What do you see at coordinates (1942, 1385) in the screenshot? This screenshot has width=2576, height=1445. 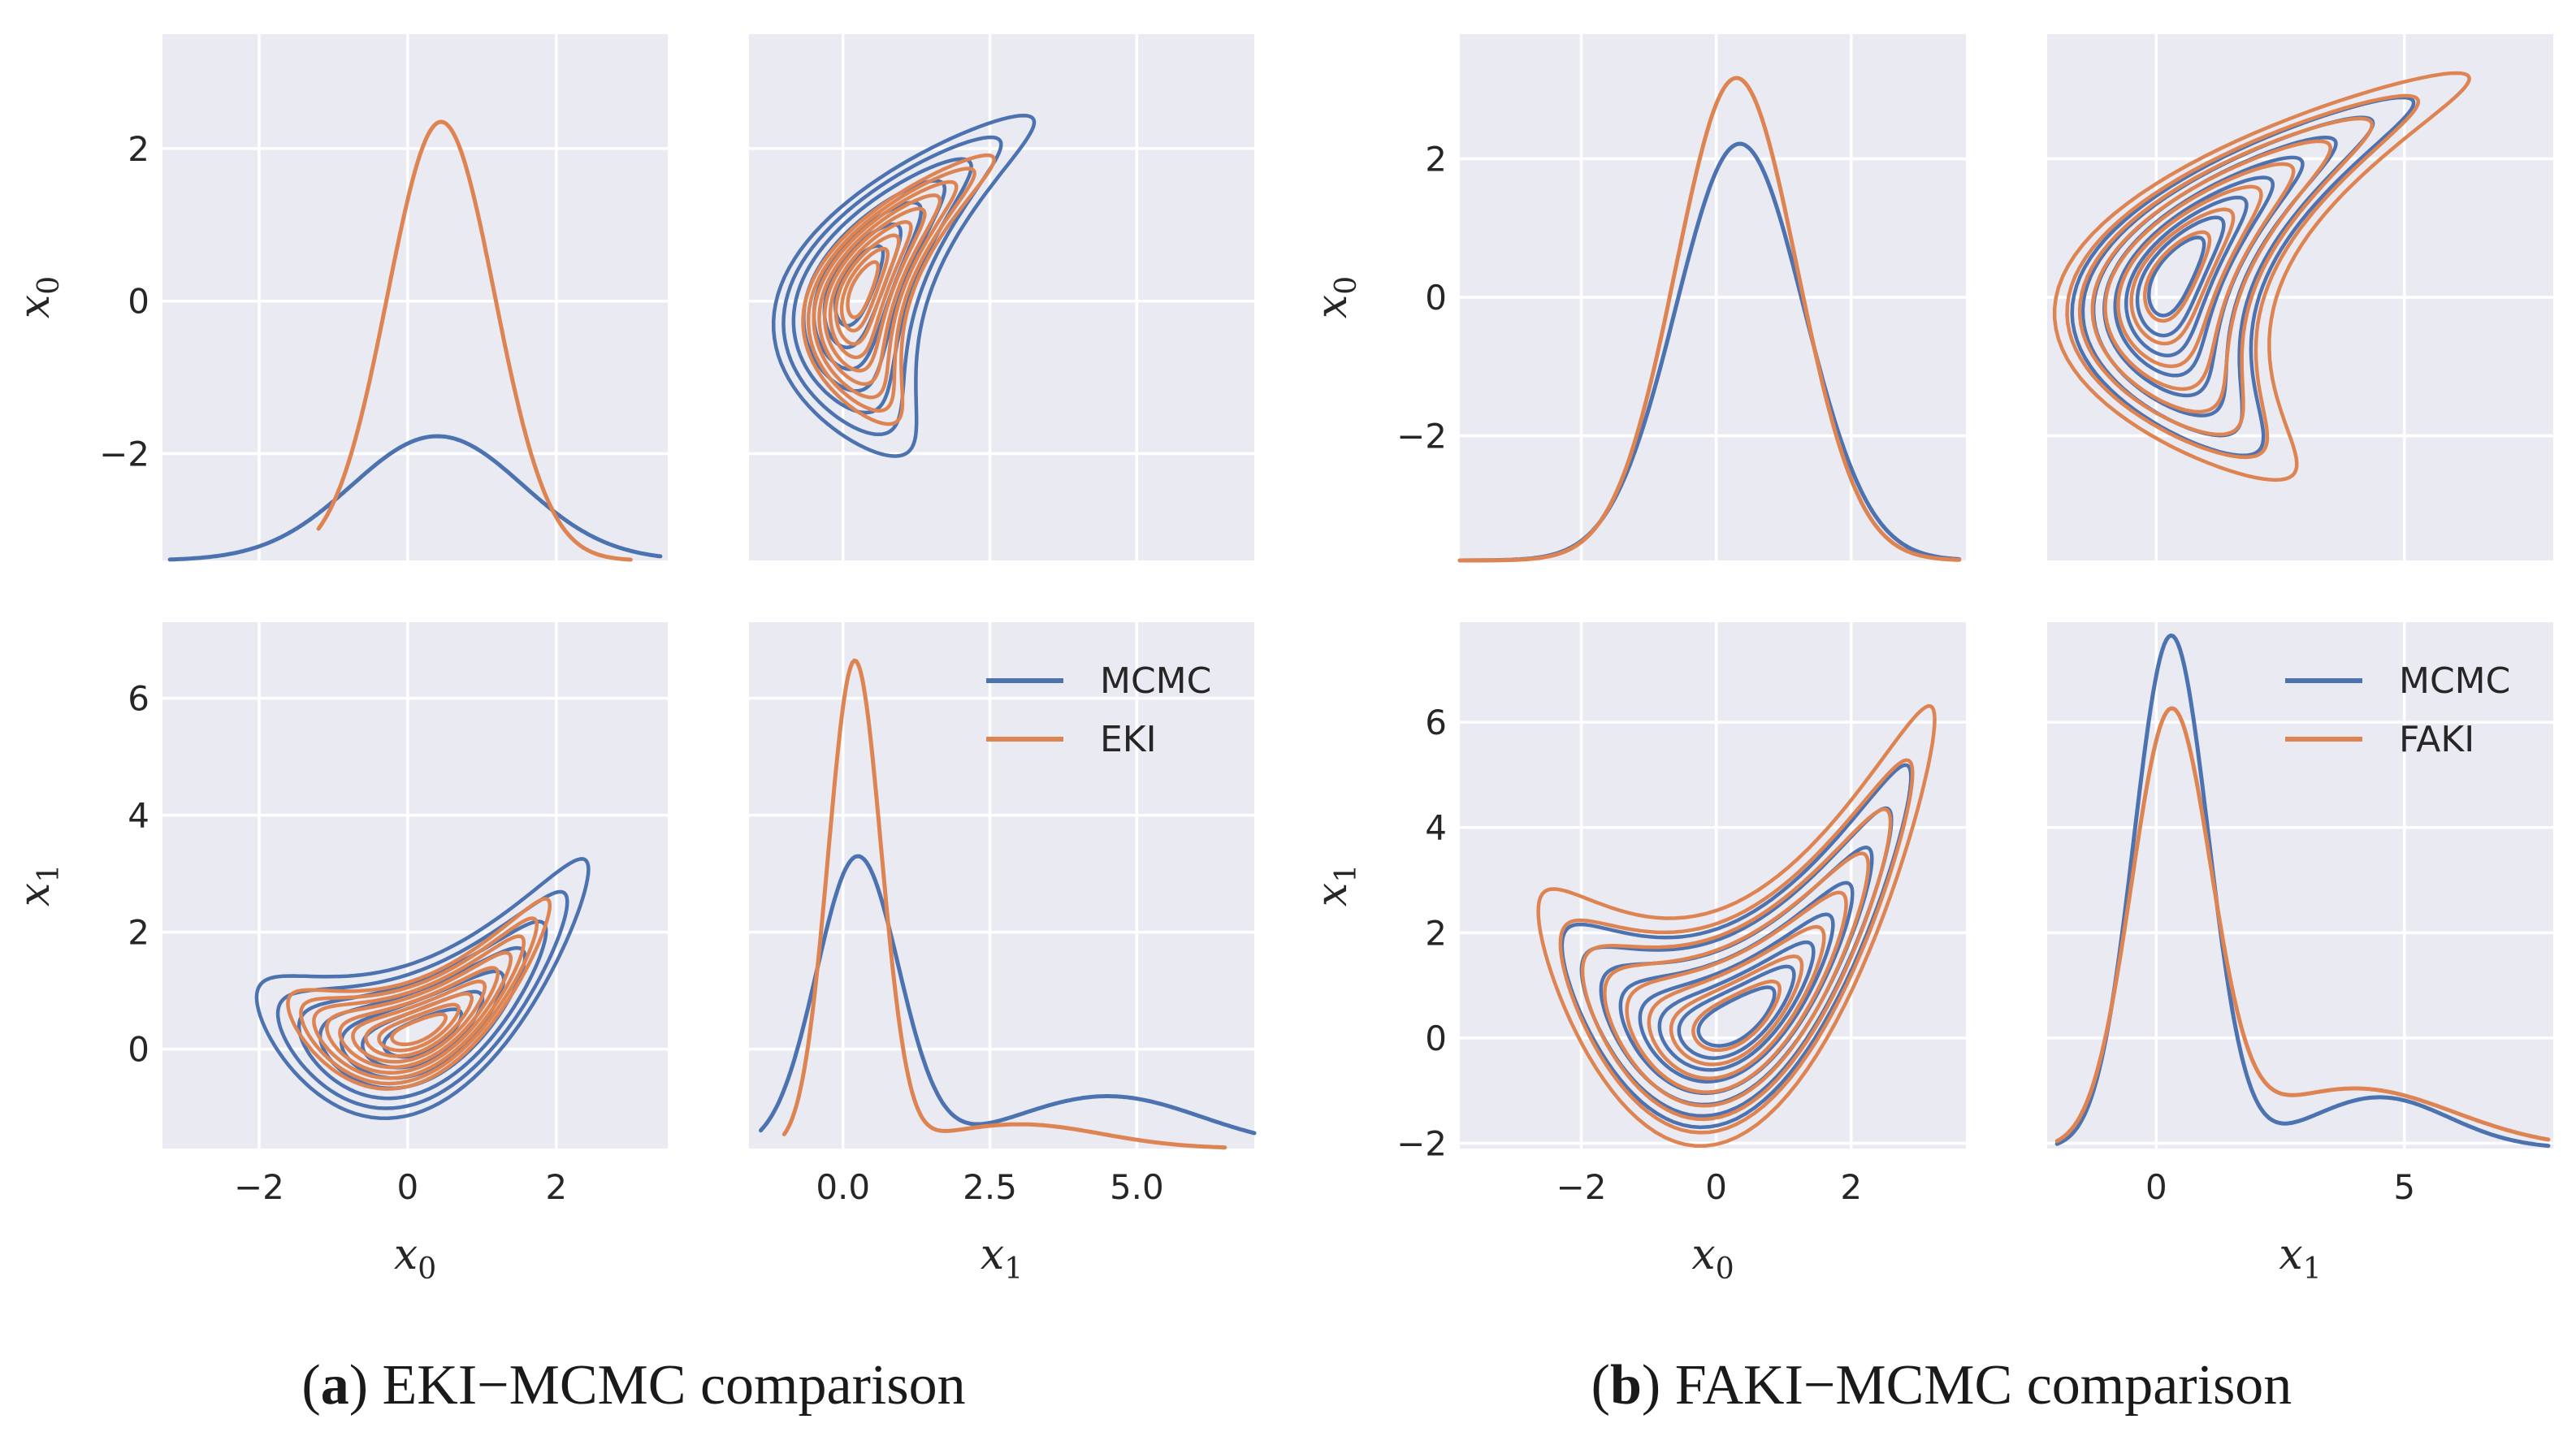 I see `caption-b: (b) FAKI−MCMC comparison` at bounding box center [1942, 1385].